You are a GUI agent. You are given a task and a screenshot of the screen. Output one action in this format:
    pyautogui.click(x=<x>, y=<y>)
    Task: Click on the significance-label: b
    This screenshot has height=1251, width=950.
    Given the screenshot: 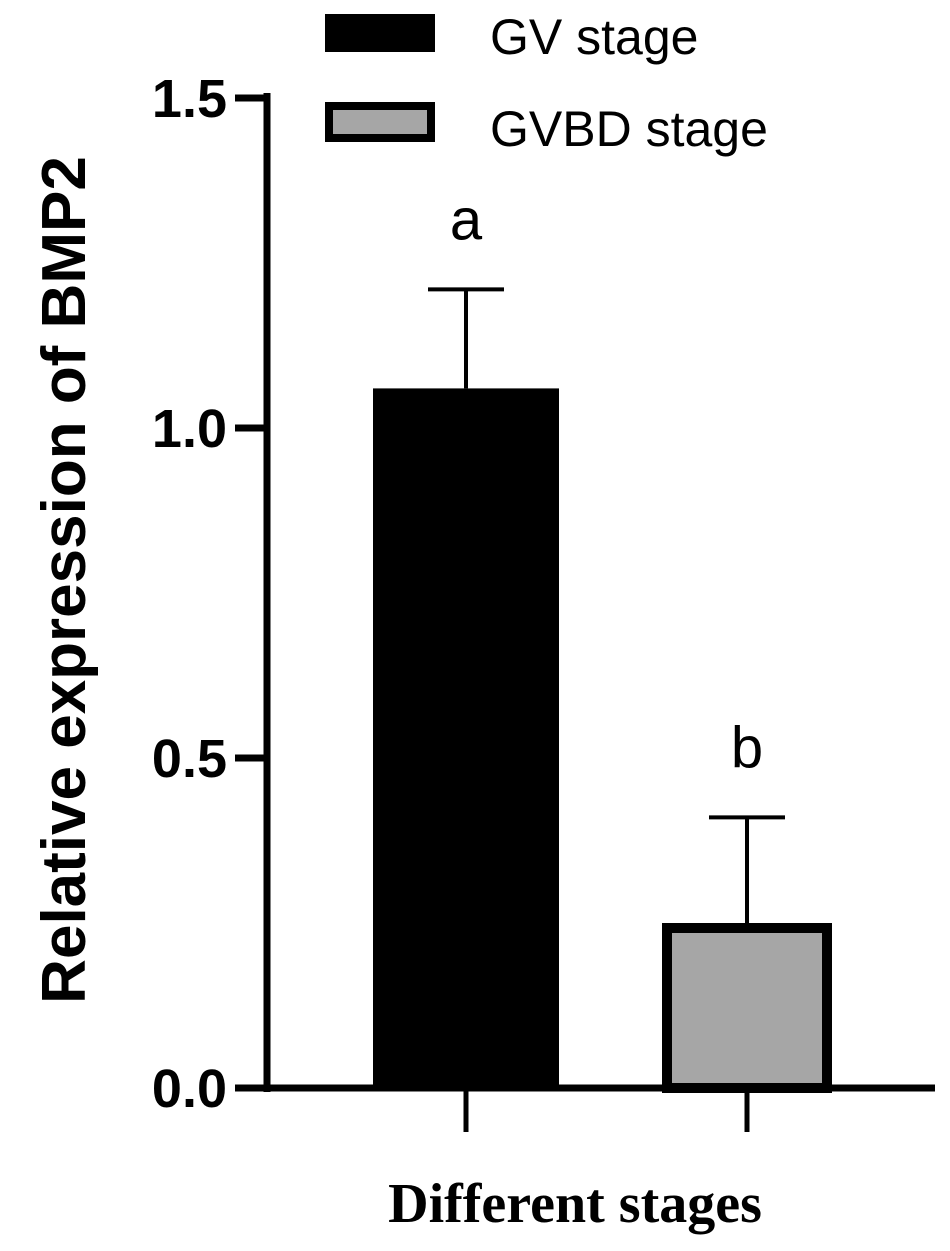 What is the action you would take?
    pyautogui.click(x=747, y=747)
    